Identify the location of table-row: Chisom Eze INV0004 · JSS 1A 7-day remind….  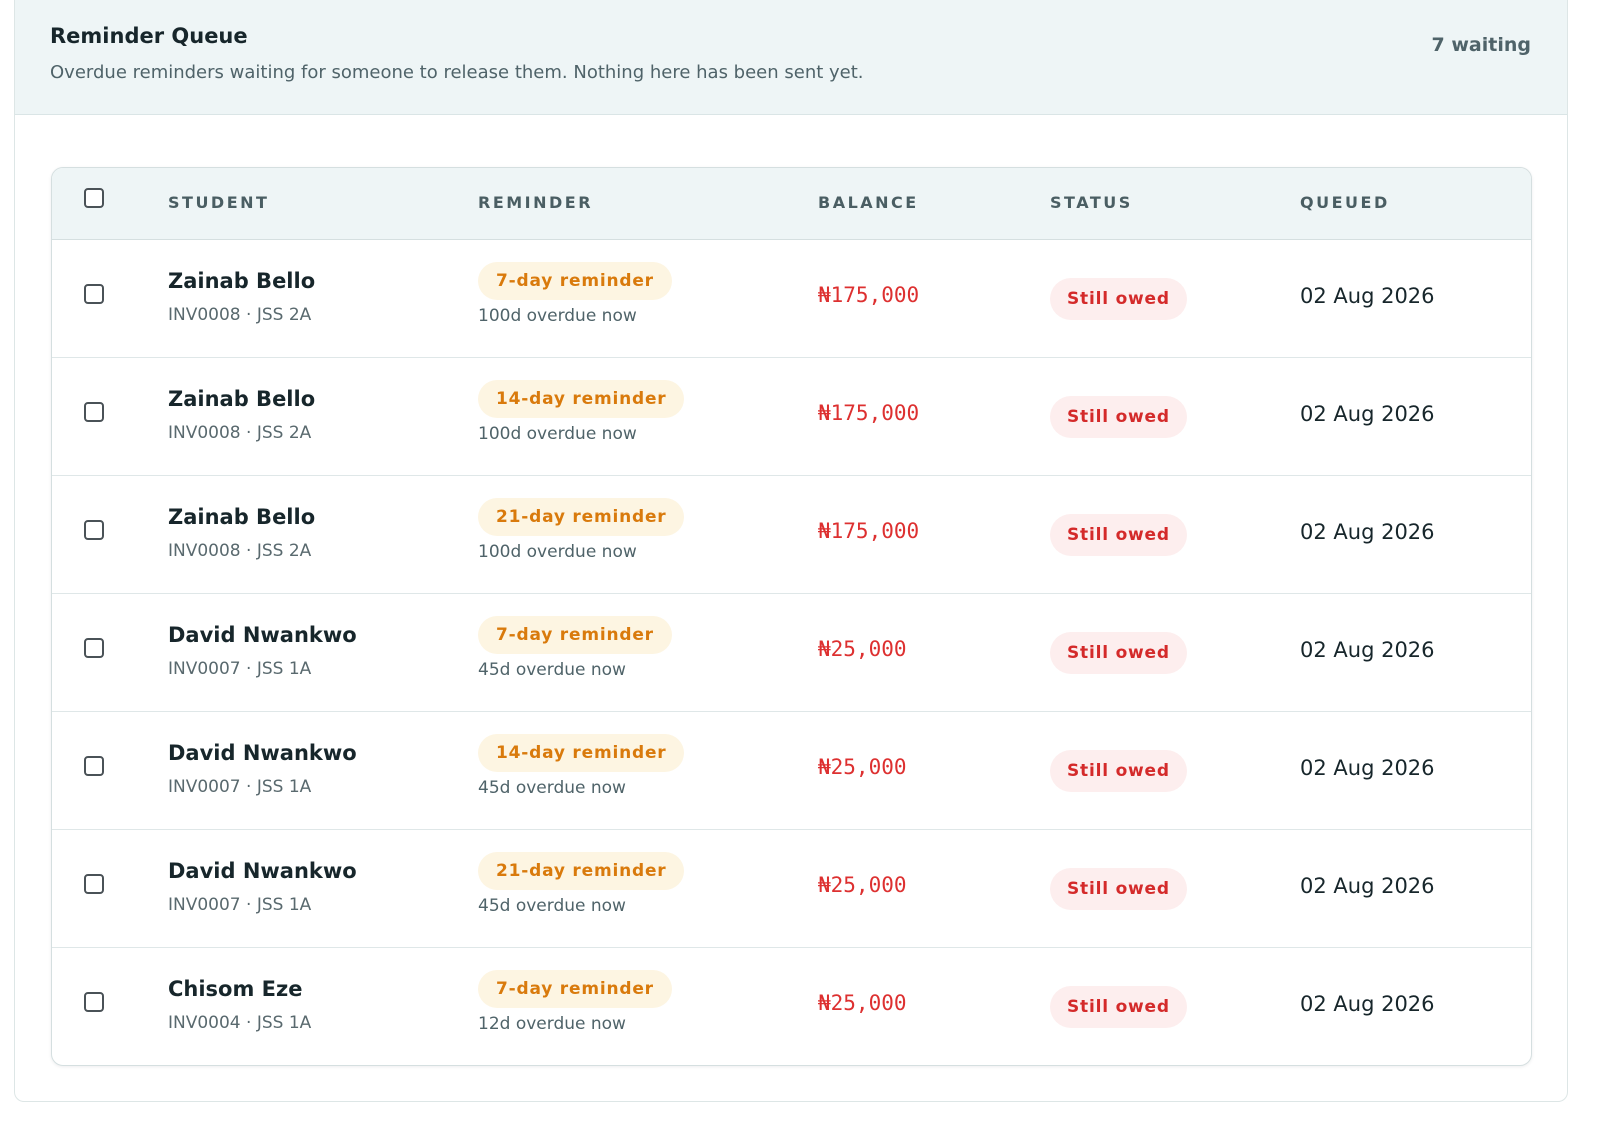
(791, 1006).